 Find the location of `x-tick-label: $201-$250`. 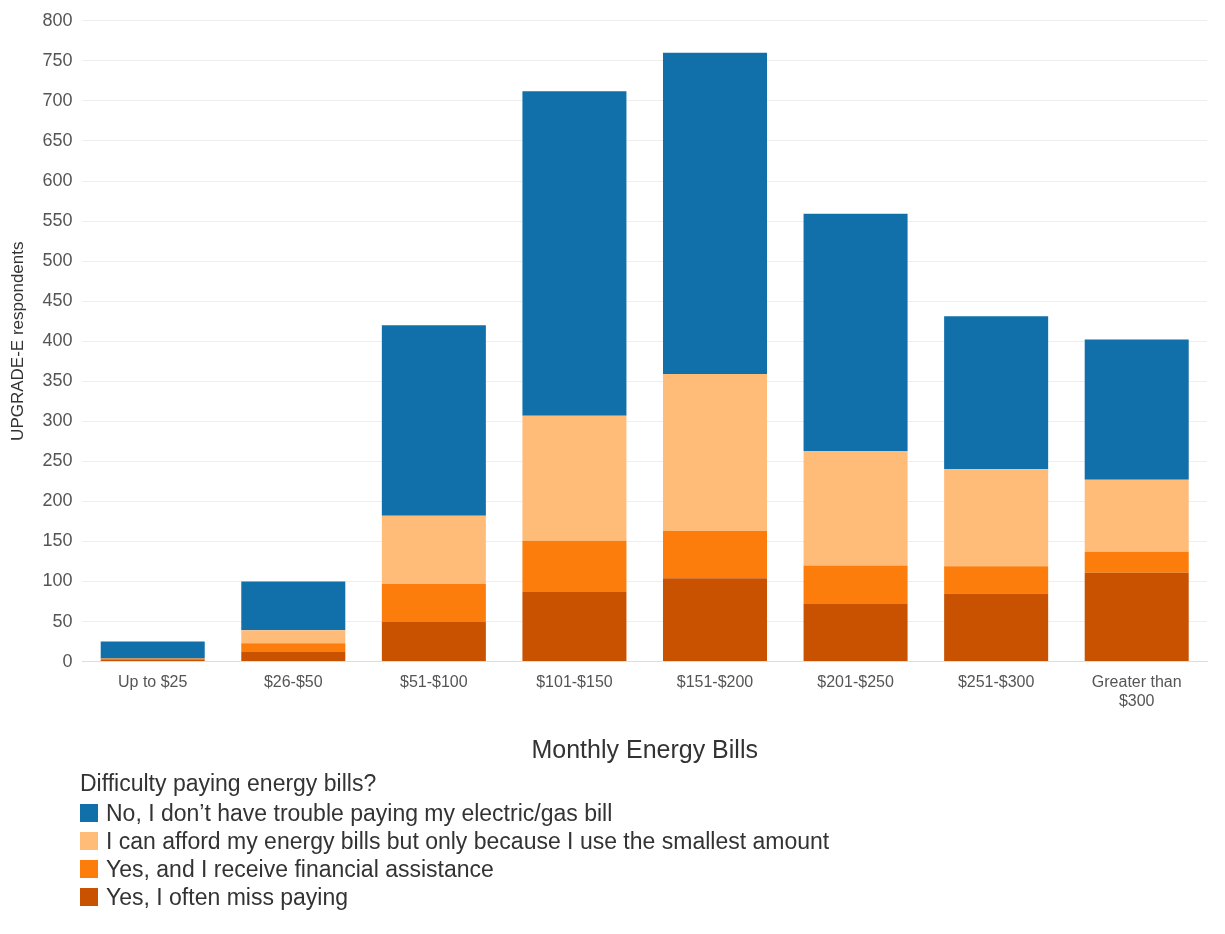

x-tick-label: $201-$250 is located at coordinates (855, 681).